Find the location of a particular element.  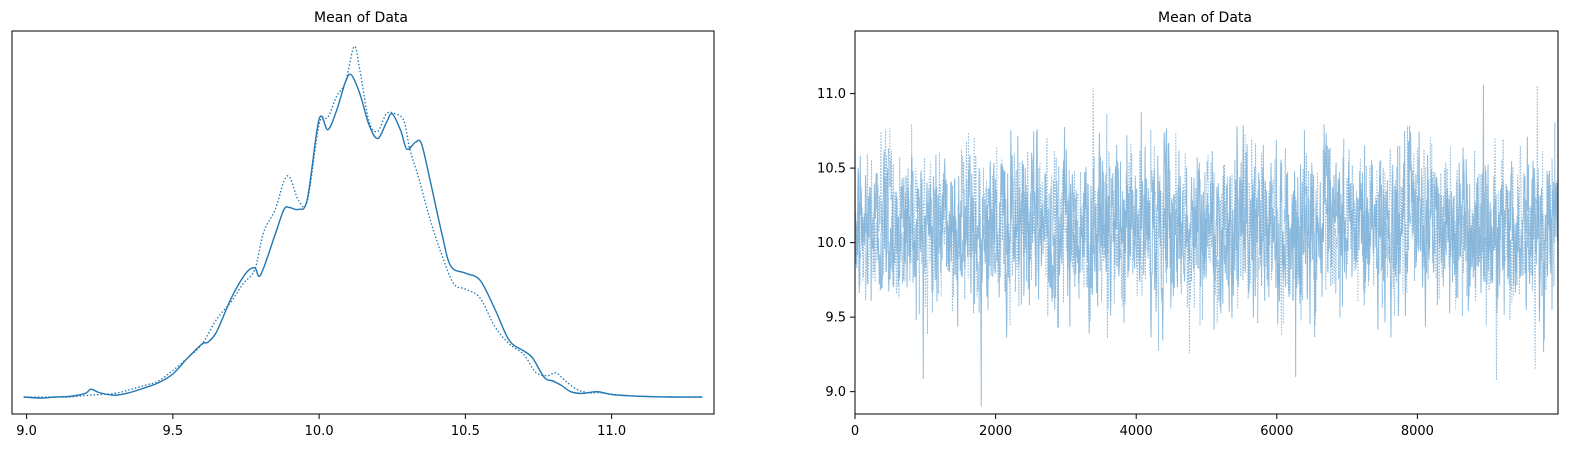

density-x-tick-label: 10.5 is located at coordinates (465, 431).